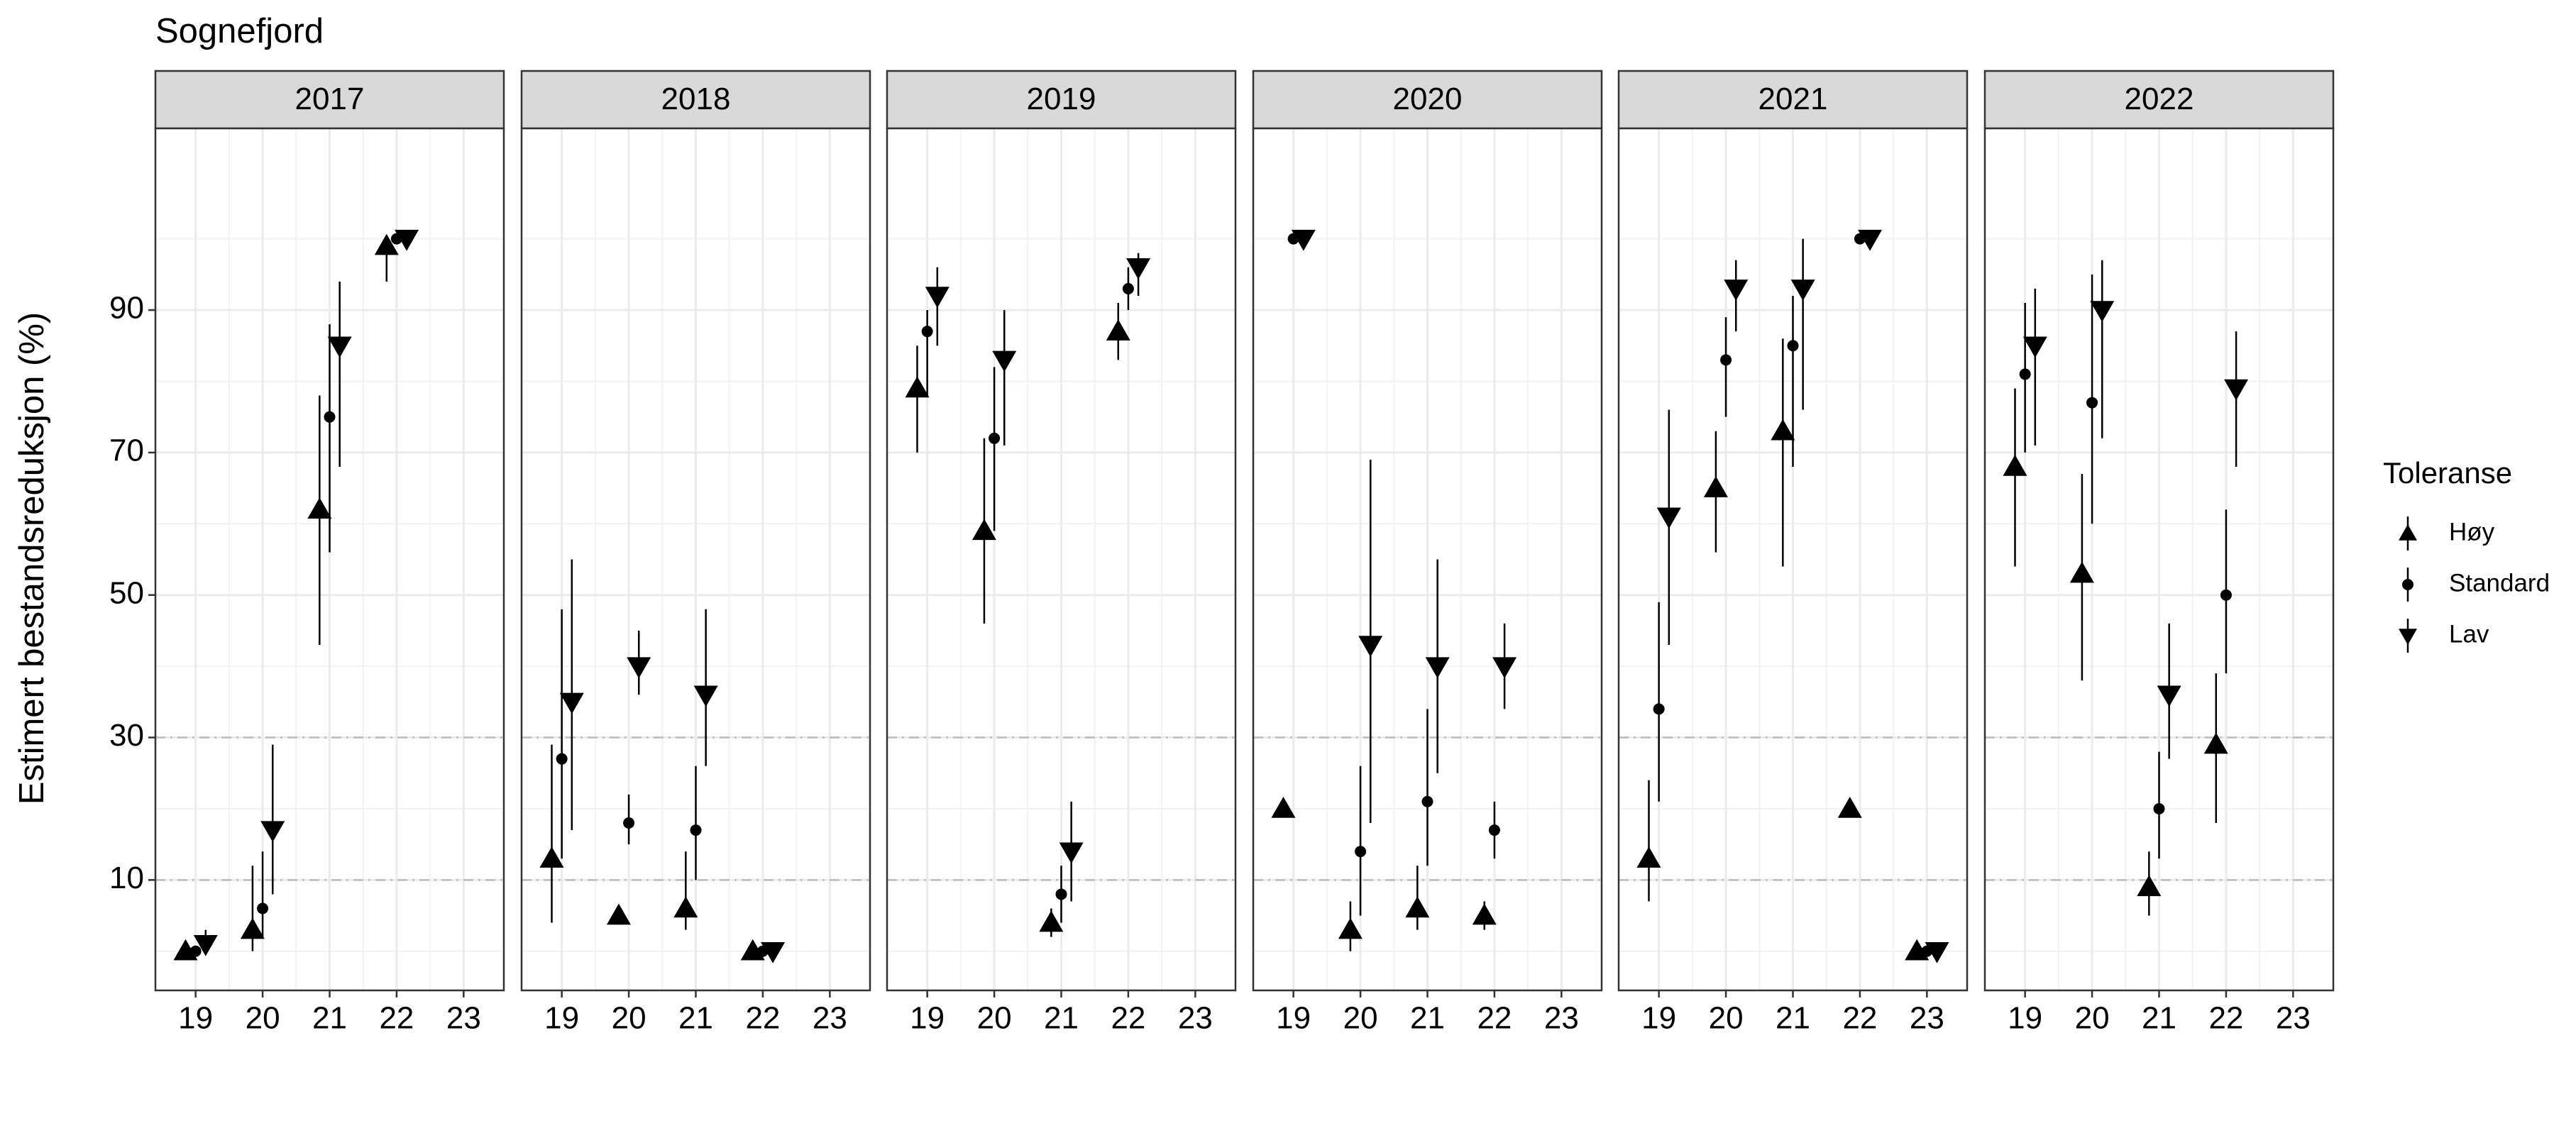  I want to click on y-tick-label: 50, so click(126, 592).